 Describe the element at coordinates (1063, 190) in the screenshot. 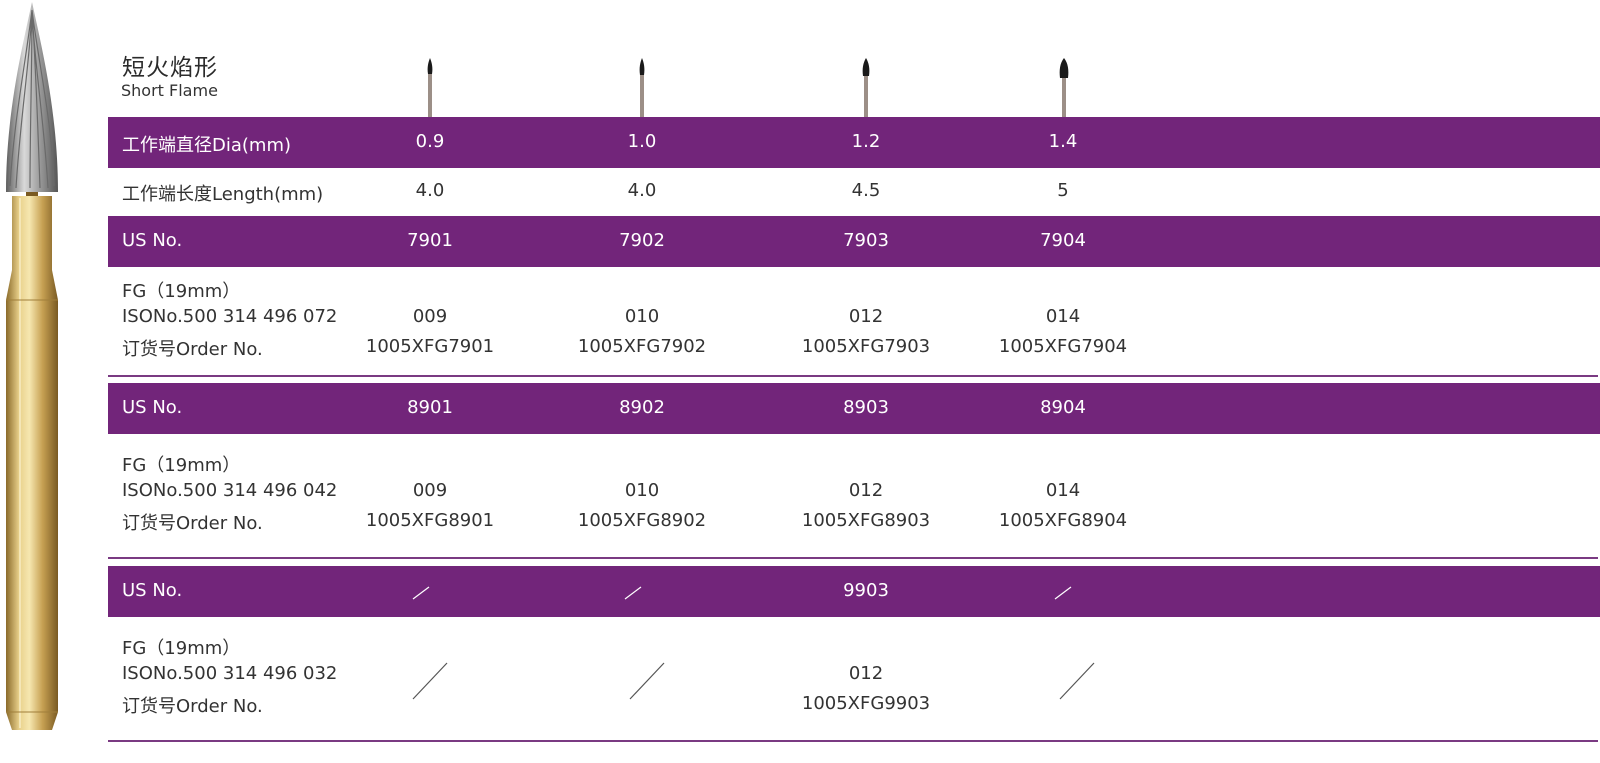

I see `length-value: 5` at that location.